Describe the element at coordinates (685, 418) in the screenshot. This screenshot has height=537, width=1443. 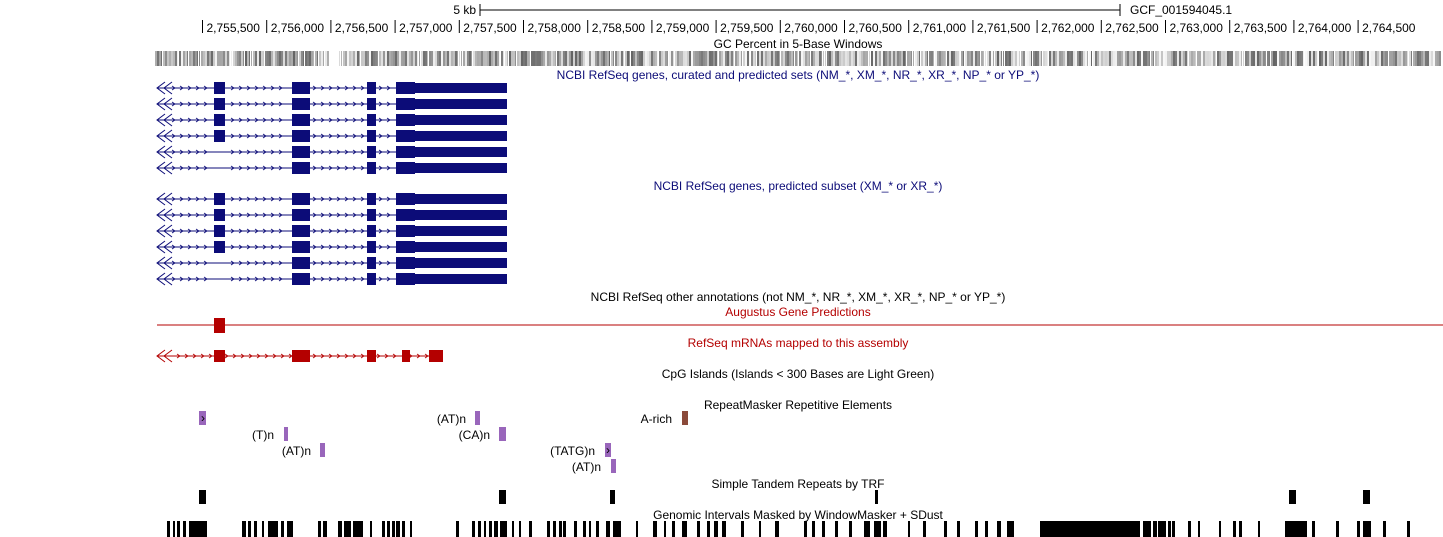
I see `repeat-element-arich` at that location.